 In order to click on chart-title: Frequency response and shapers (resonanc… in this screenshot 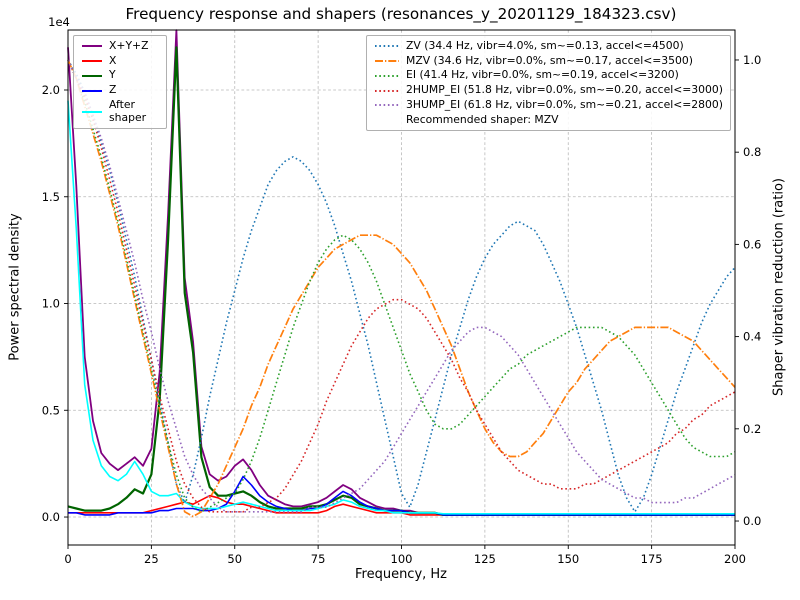, I will do `click(401, 14)`.